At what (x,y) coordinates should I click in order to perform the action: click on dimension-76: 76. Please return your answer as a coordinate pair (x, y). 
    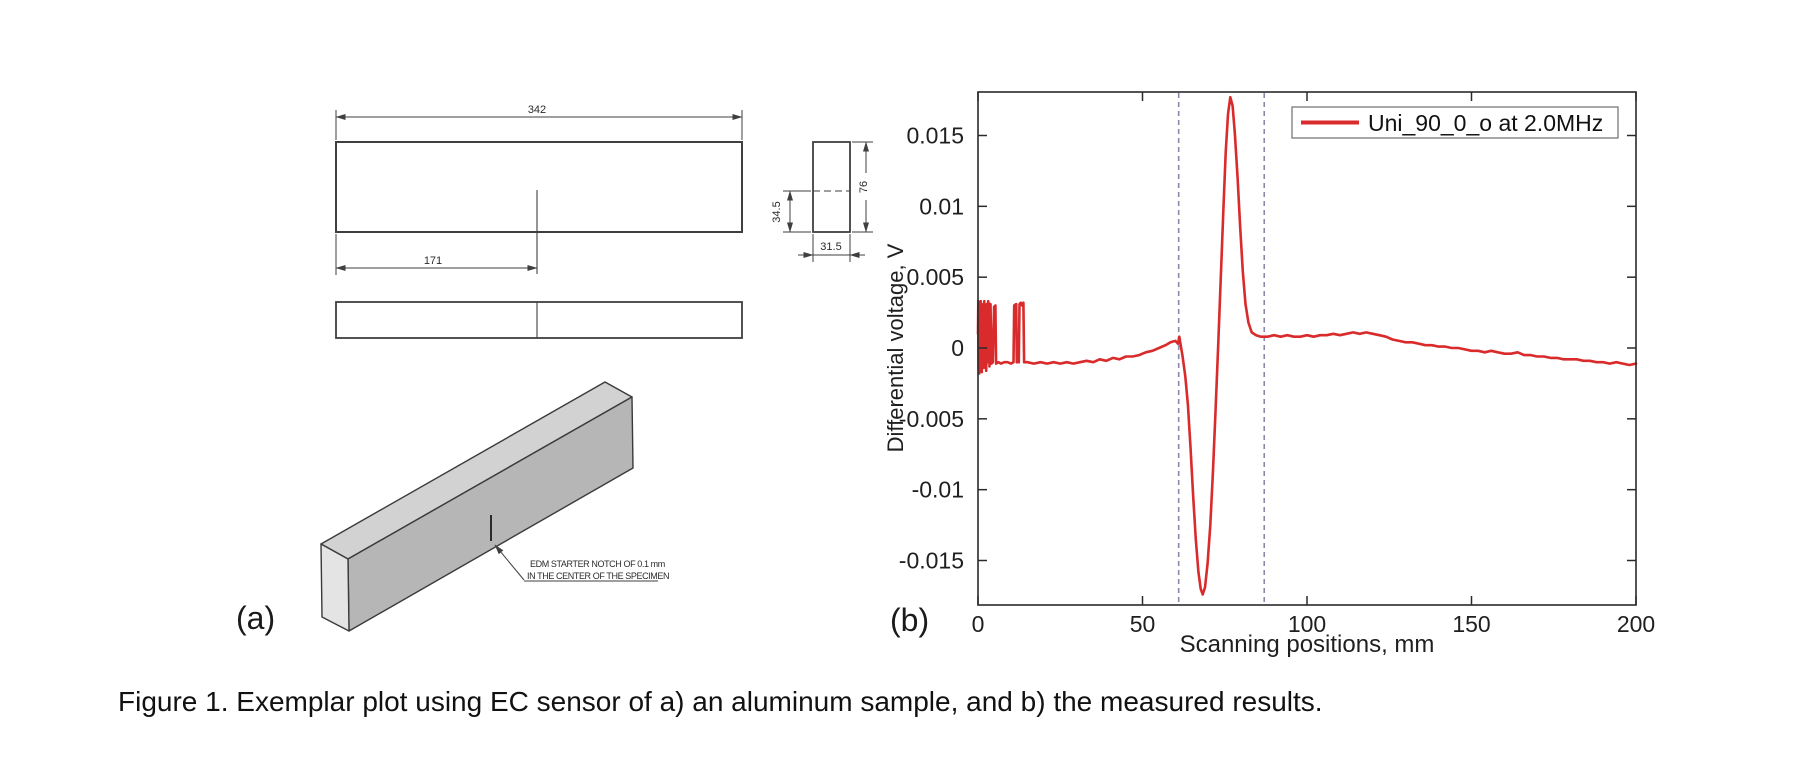
    Looking at the image, I should click on (862, 187).